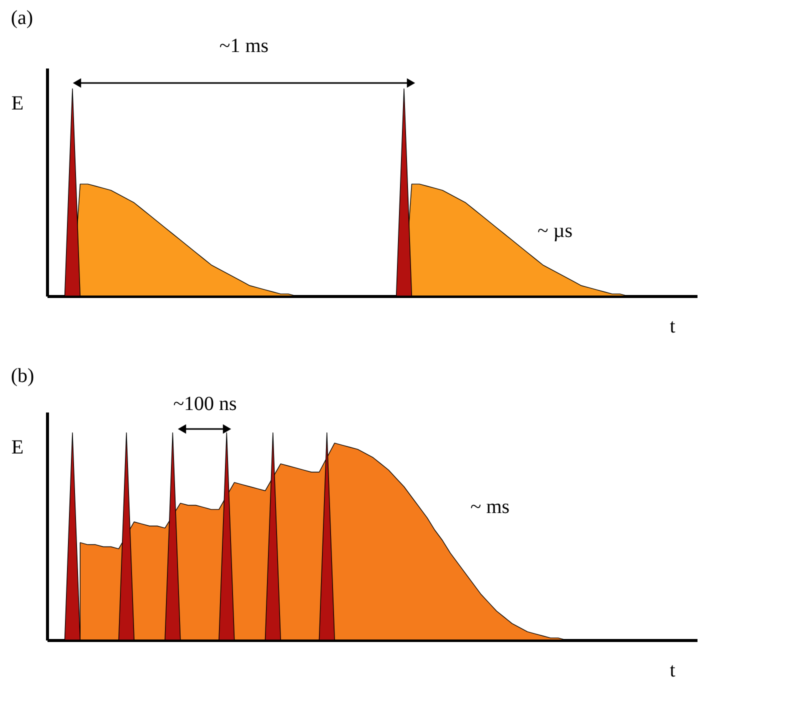 This screenshot has height=702, width=797. I want to click on text: ~1 ms, so click(244, 46).